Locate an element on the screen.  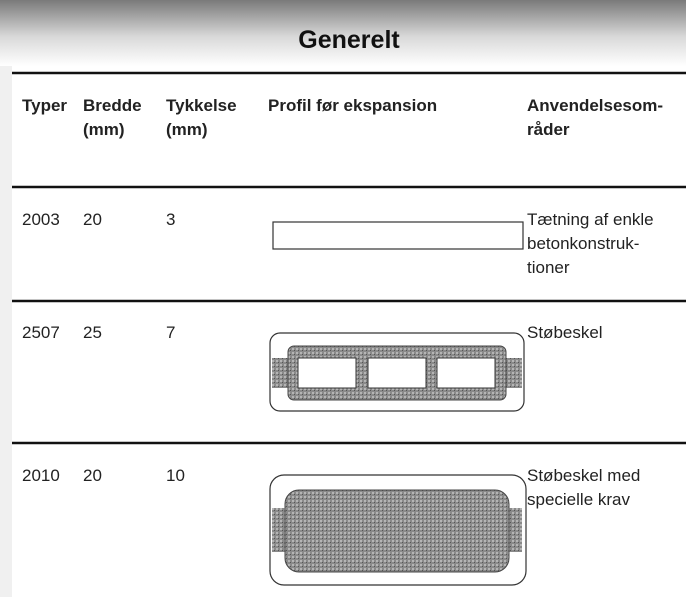
header-cell: Typer is located at coordinates (44, 105).